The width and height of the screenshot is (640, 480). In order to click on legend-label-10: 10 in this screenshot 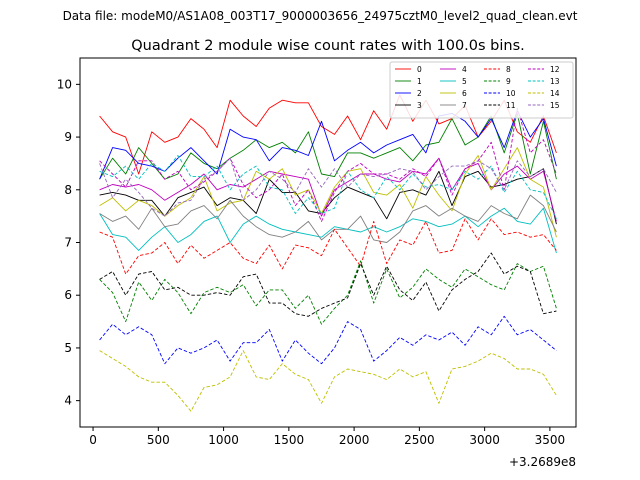, I will do `click(511, 93)`.